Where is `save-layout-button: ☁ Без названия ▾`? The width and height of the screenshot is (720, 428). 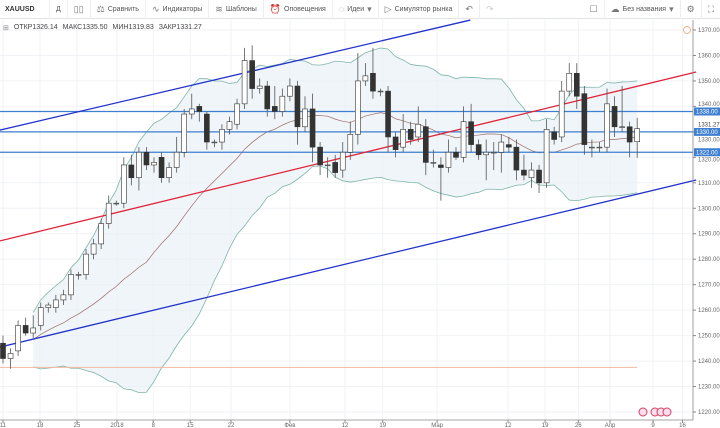 save-layout-button: ☁ Без названия ▾ is located at coordinates (643, 9).